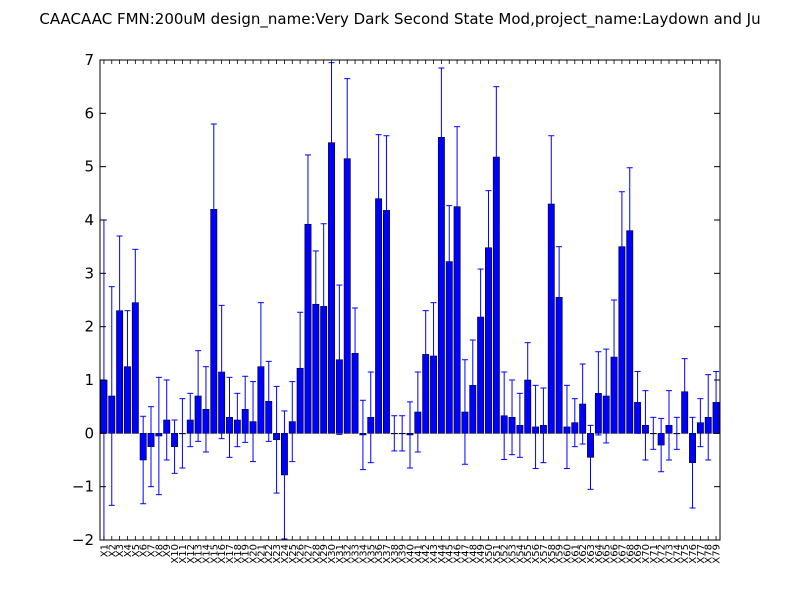  Describe the element at coordinates (205, 409) in the screenshot. I see `error-bar-X14` at that location.